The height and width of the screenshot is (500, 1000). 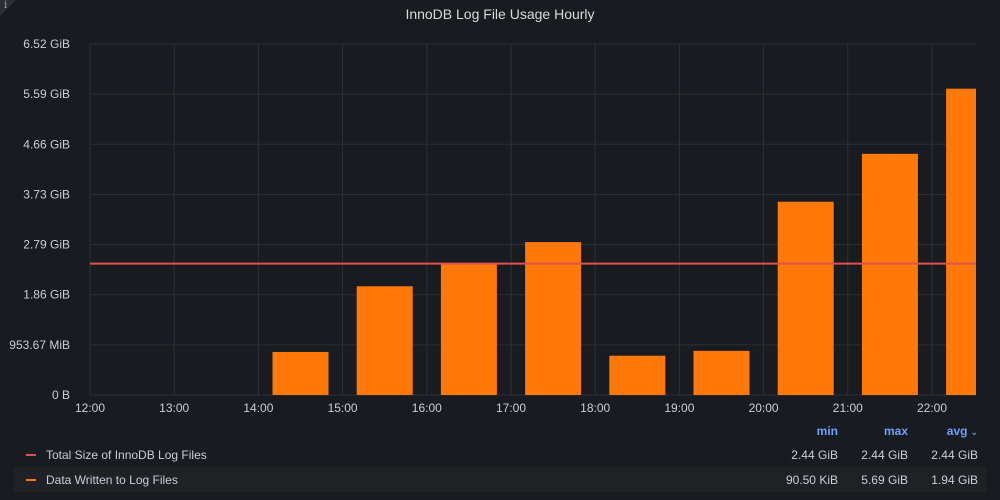 I want to click on y-tick-label: 3.73 GiB, so click(x=46, y=194).